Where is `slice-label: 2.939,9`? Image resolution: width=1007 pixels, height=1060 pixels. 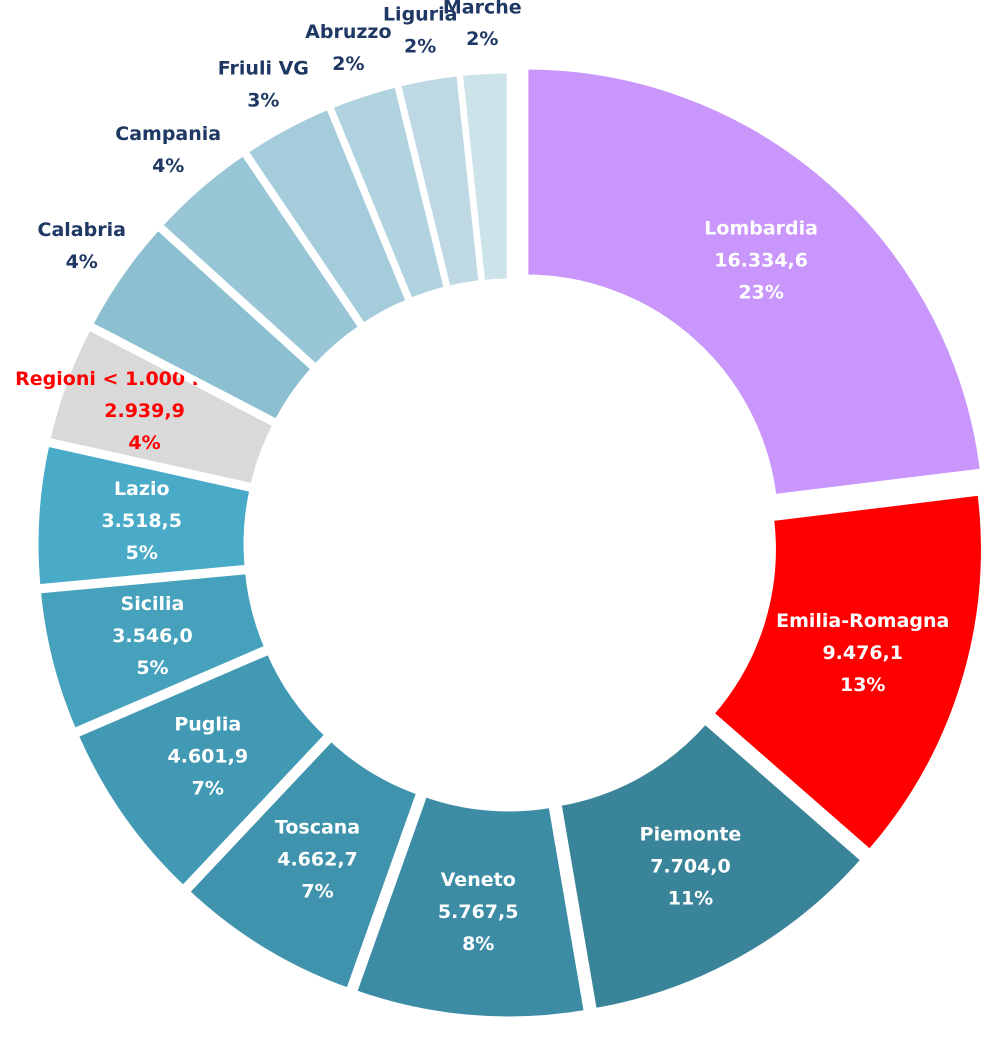 slice-label: 2.939,9 is located at coordinates (144, 411).